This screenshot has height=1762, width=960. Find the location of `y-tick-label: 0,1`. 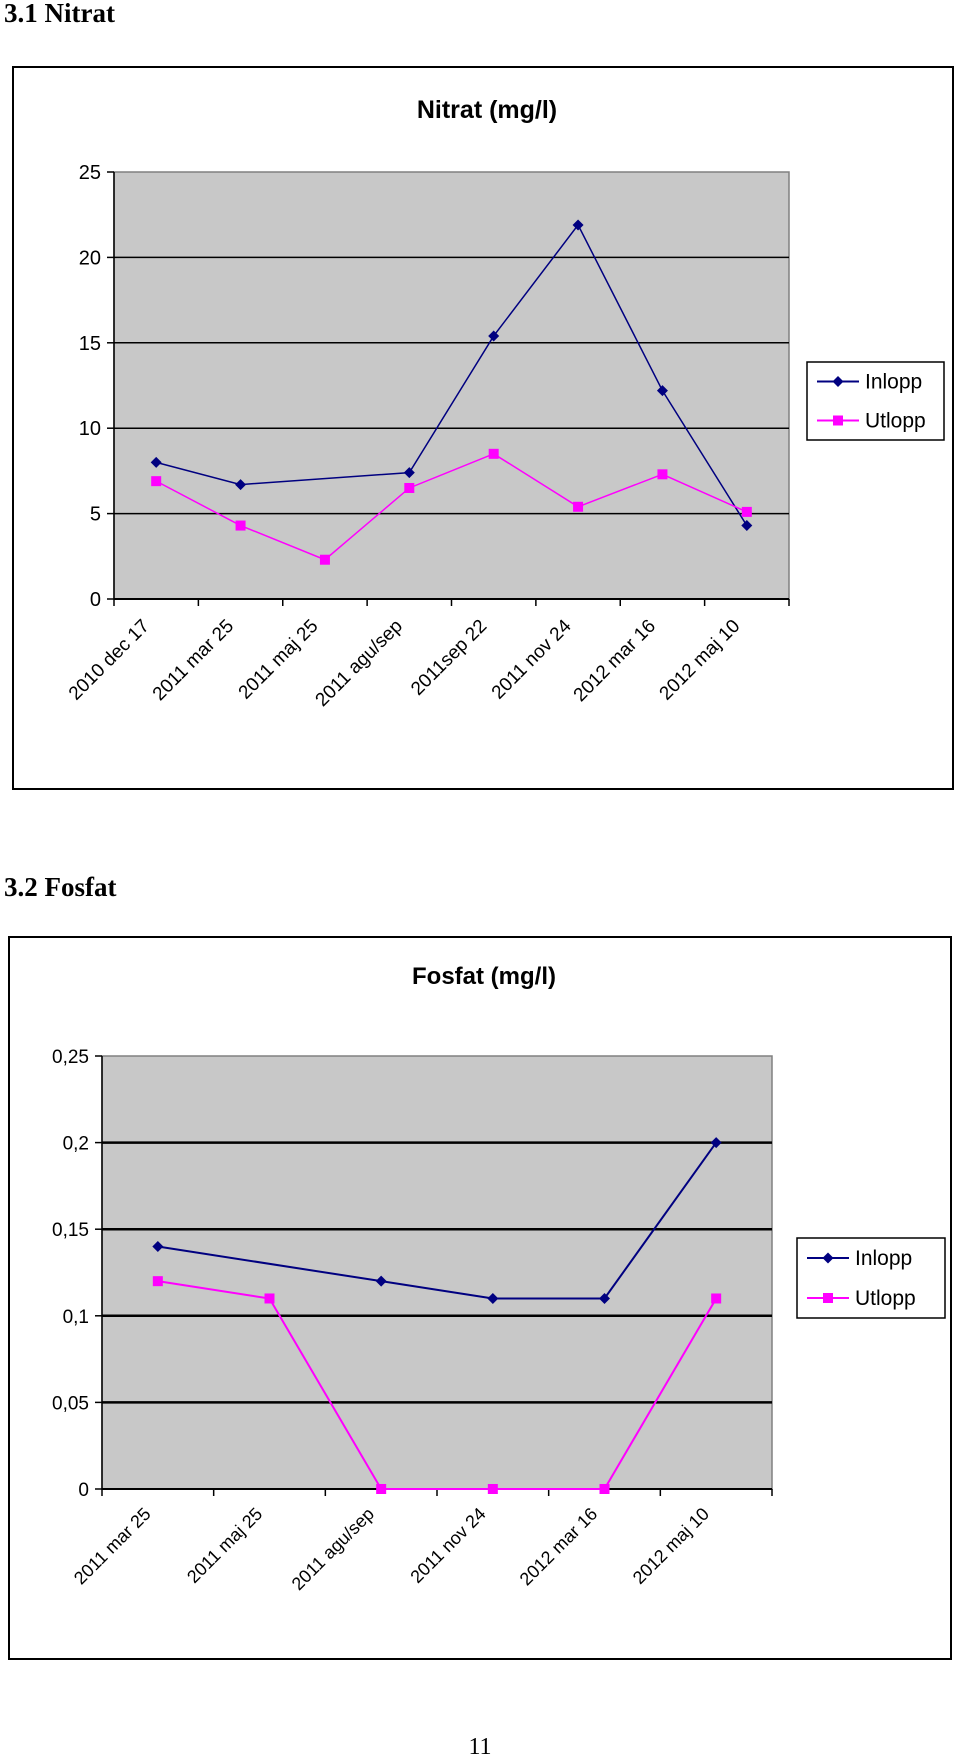

y-tick-label: 0,1 is located at coordinates (76, 1317).